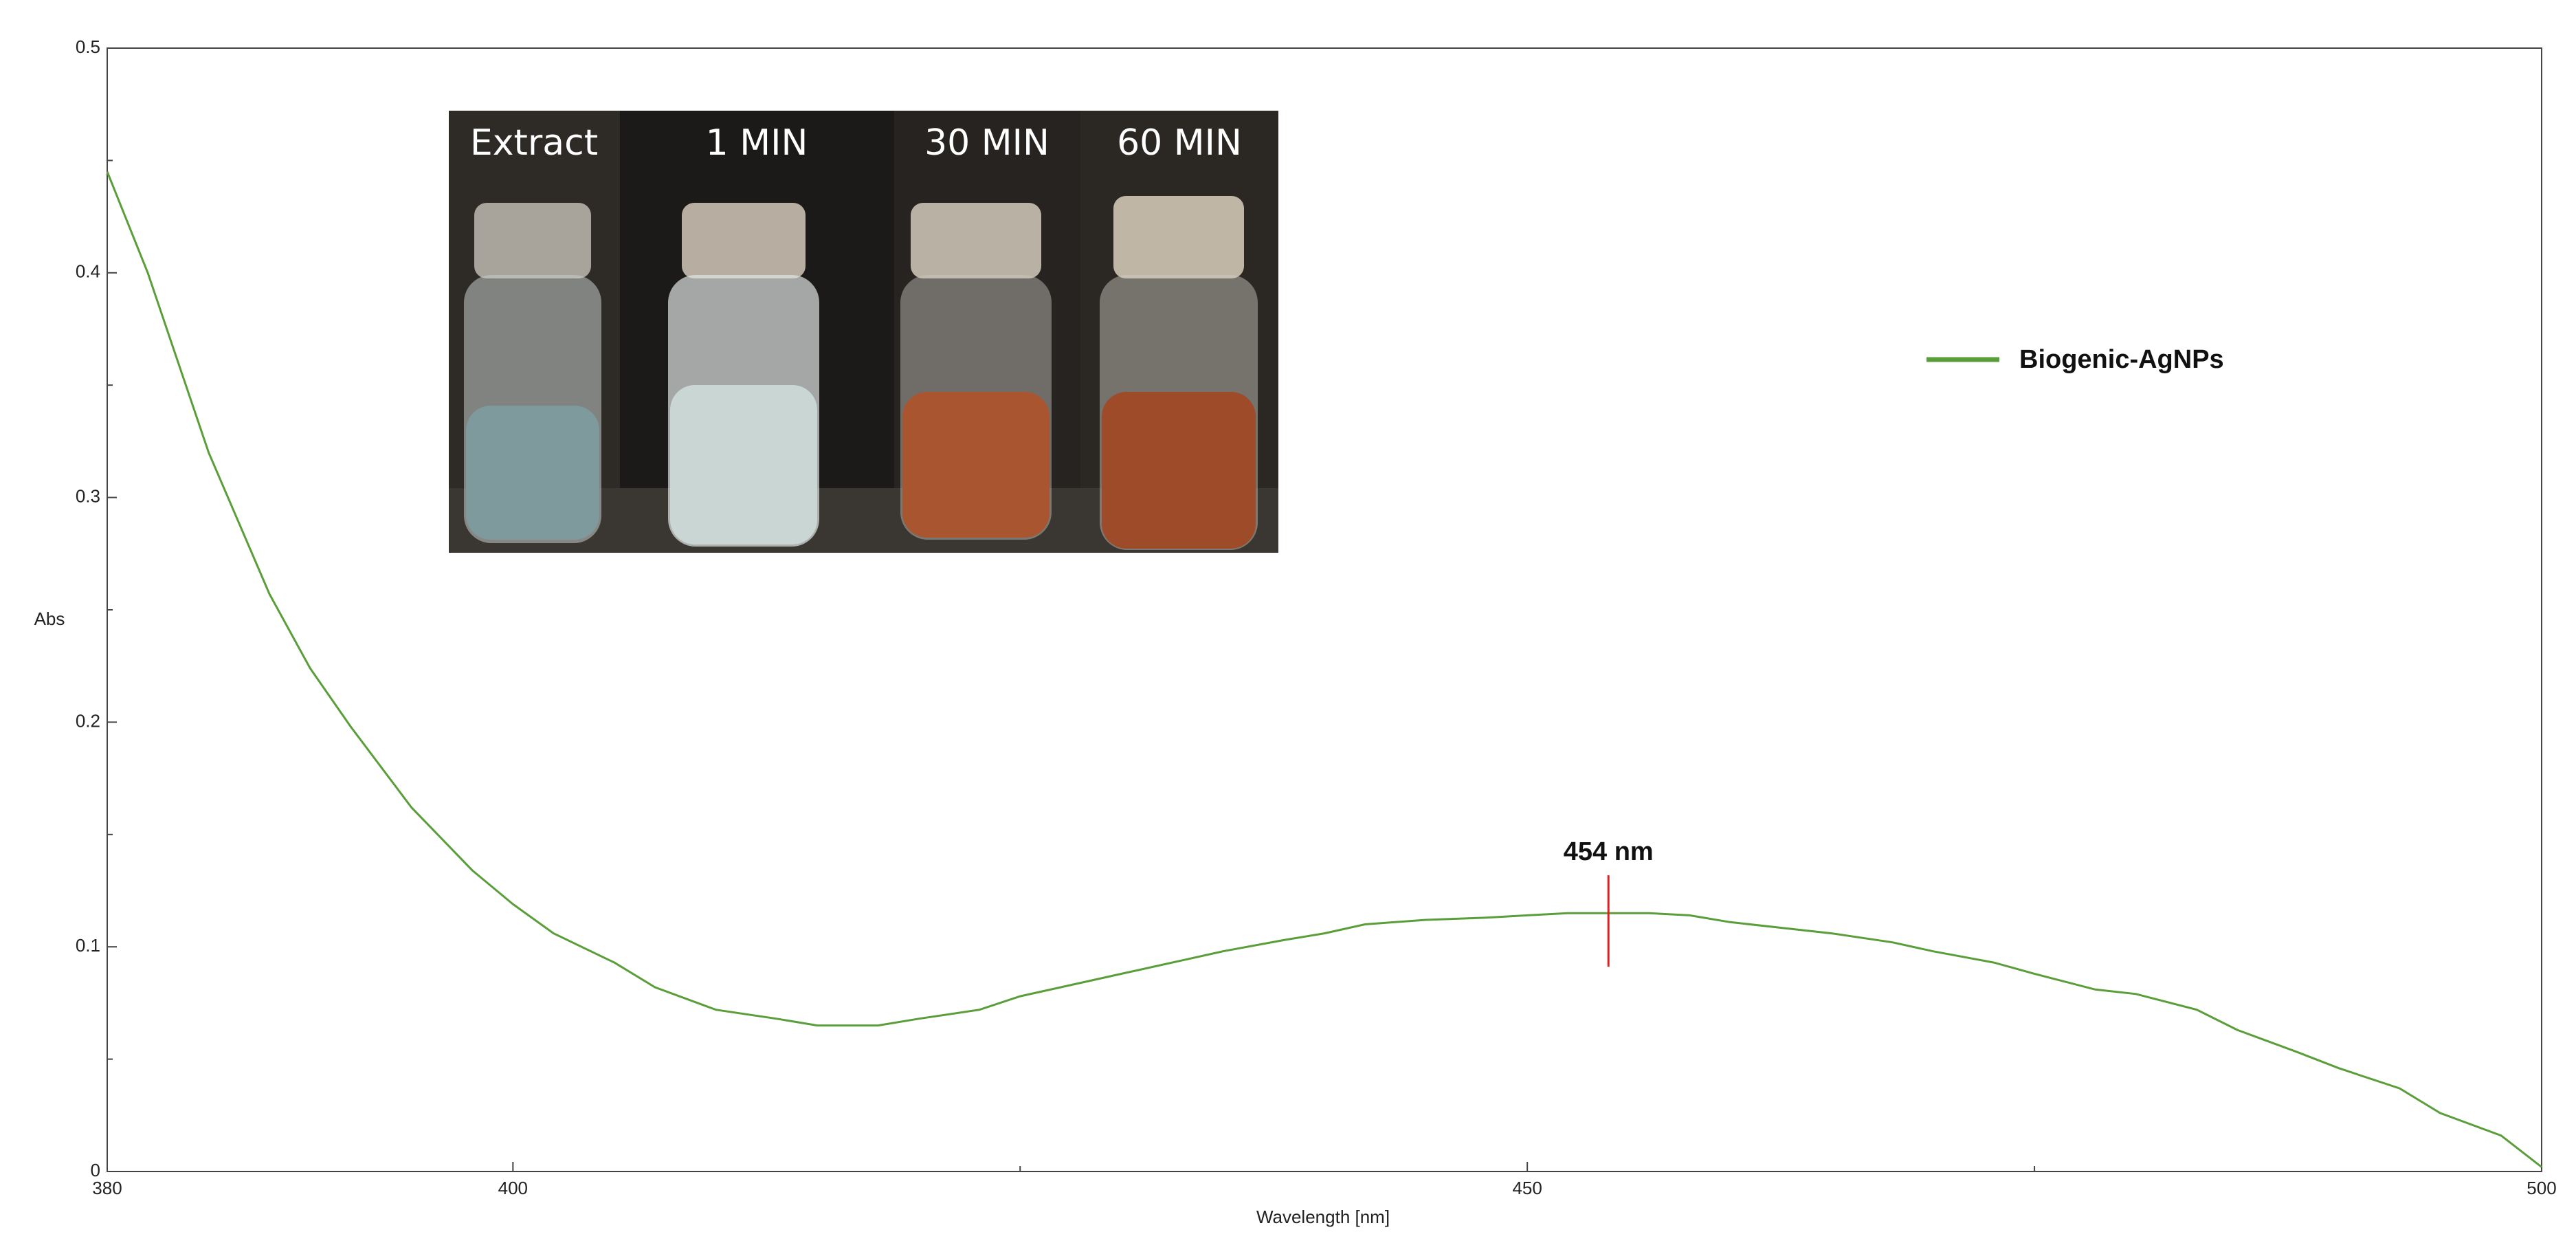 The image size is (2576, 1254). Describe the element at coordinates (88, 720) in the screenshot. I see `y-tick-label: 0.2` at that location.